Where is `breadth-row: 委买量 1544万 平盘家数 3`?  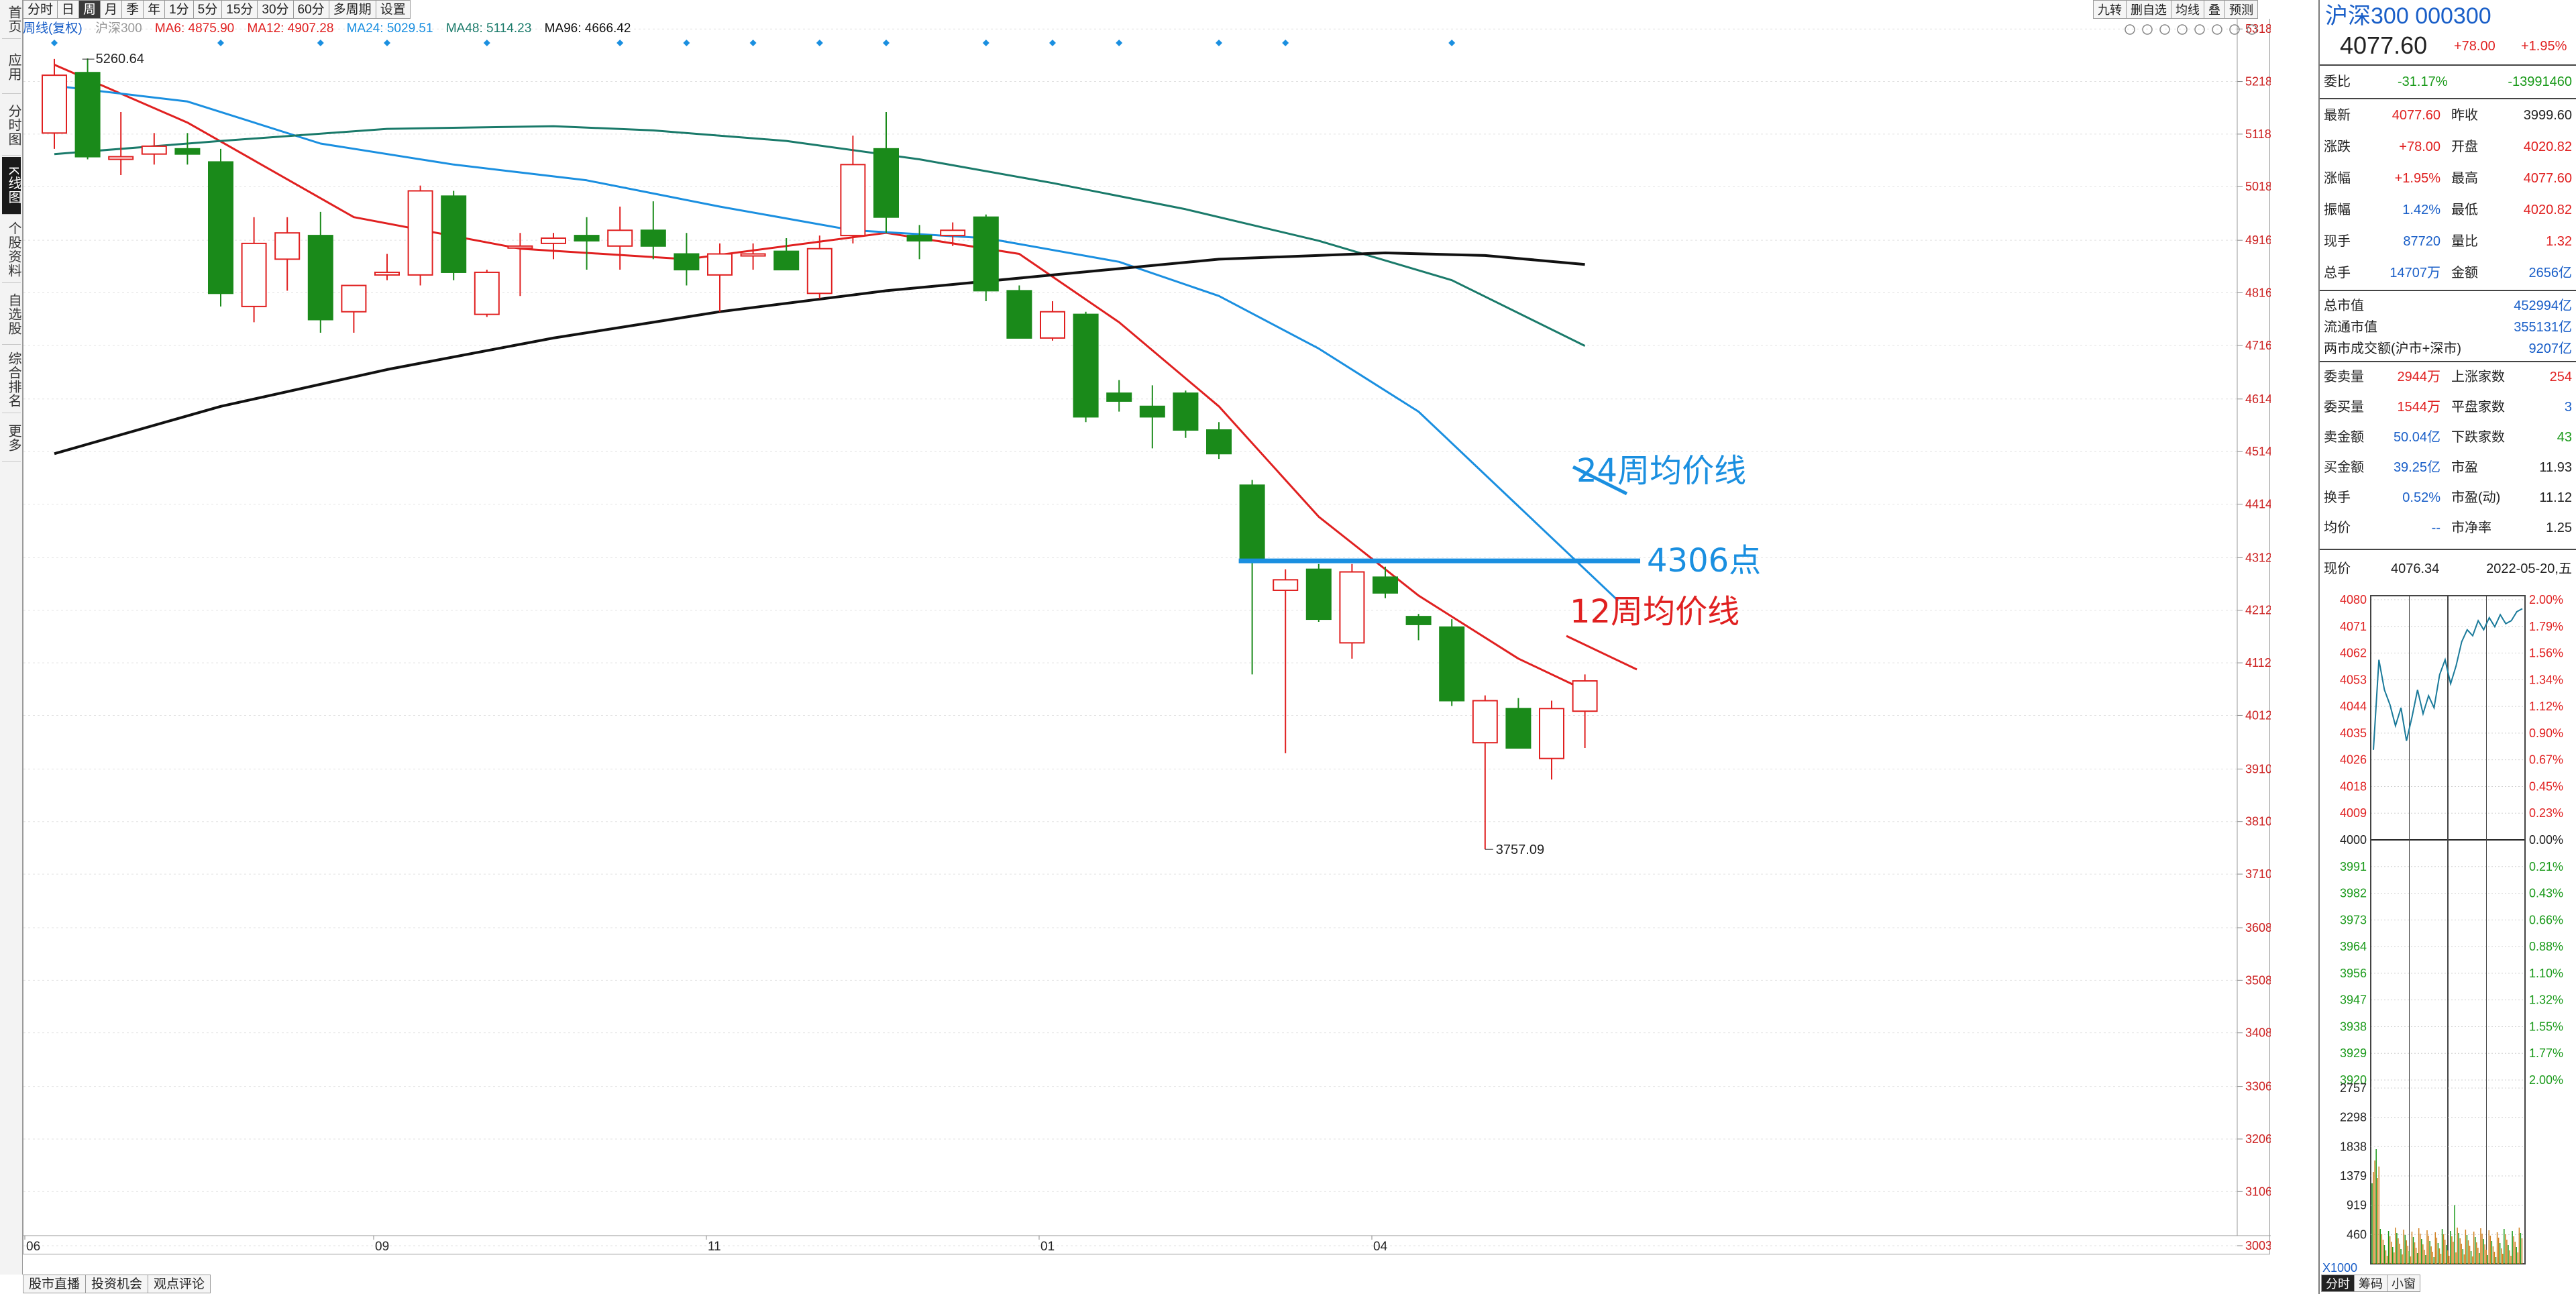
breadth-row: 委买量 1544万 平盘家数 3 is located at coordinates (2448, 407).